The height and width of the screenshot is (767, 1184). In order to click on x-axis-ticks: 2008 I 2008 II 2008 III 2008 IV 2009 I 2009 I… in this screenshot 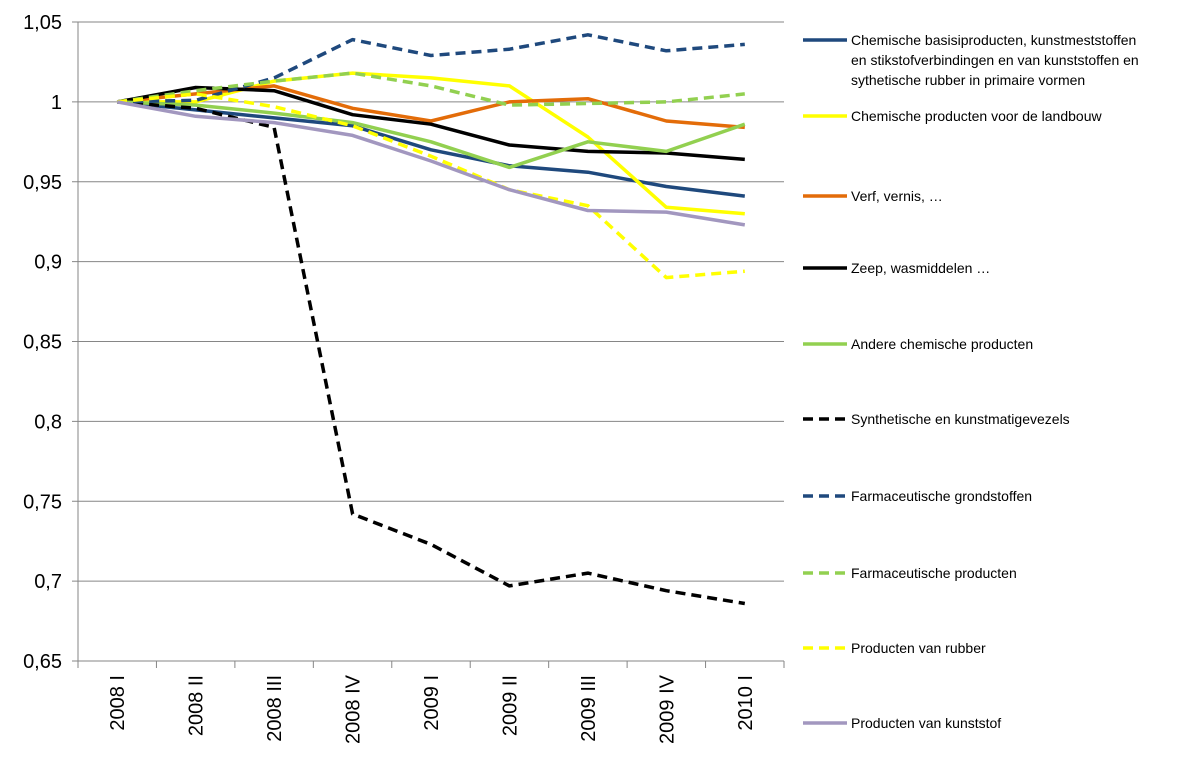, I will do `click(432, 709)`.